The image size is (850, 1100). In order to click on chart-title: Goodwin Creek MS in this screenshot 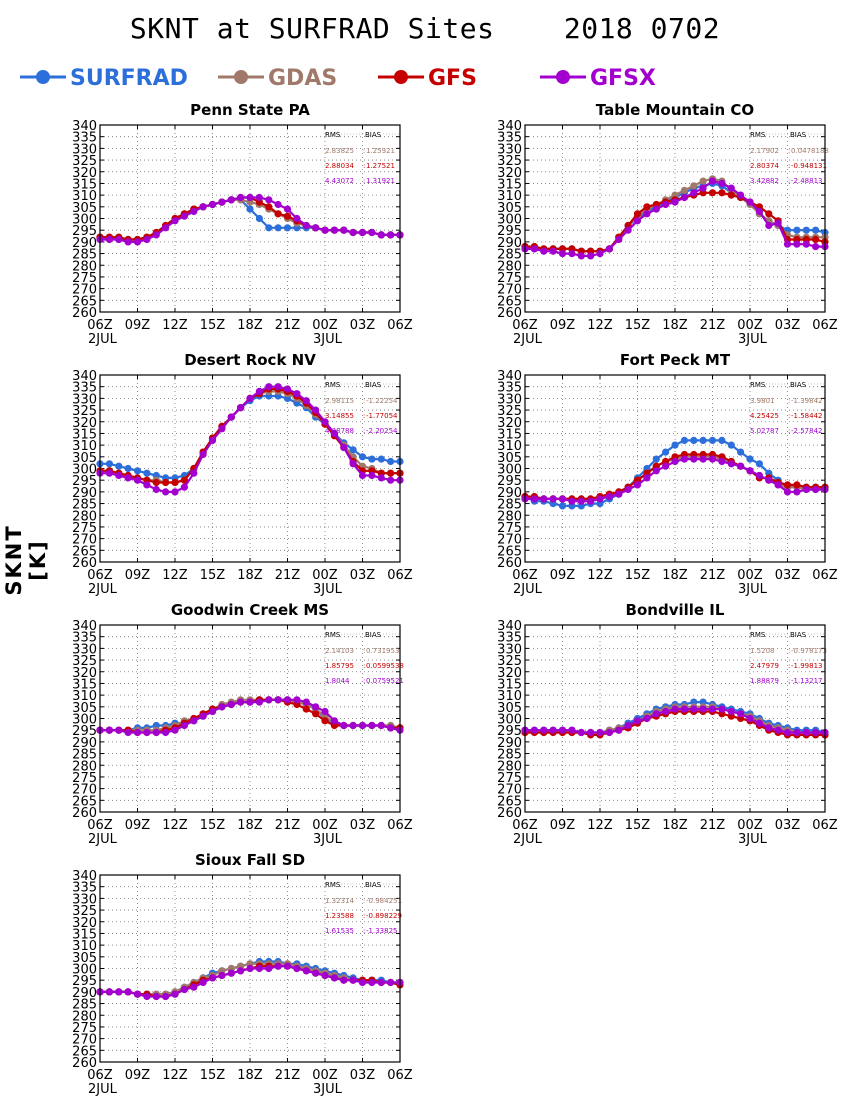, I will do `click(250, 610)`.